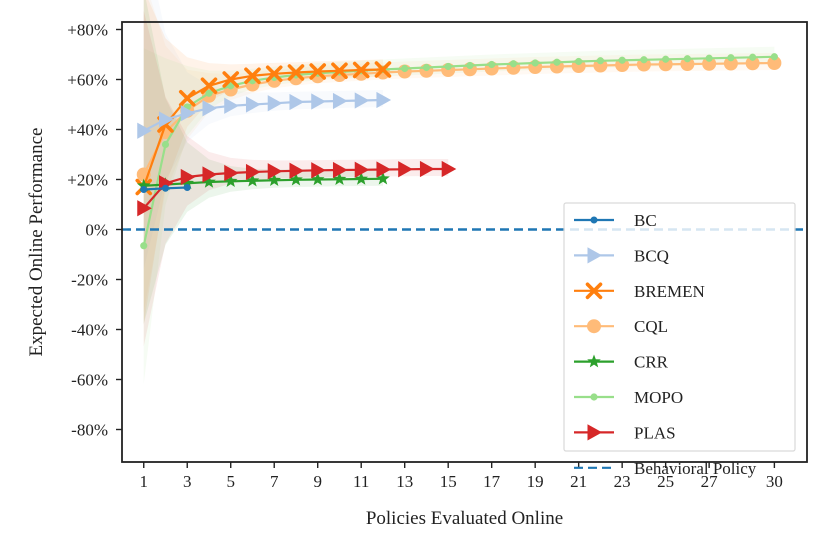 The image size is (830, 554). What do you see at coordinates (464, 518) in the screenshot?
I see `x-axis-label: Policies Evaluated Online` at bounding box center [464, 518].